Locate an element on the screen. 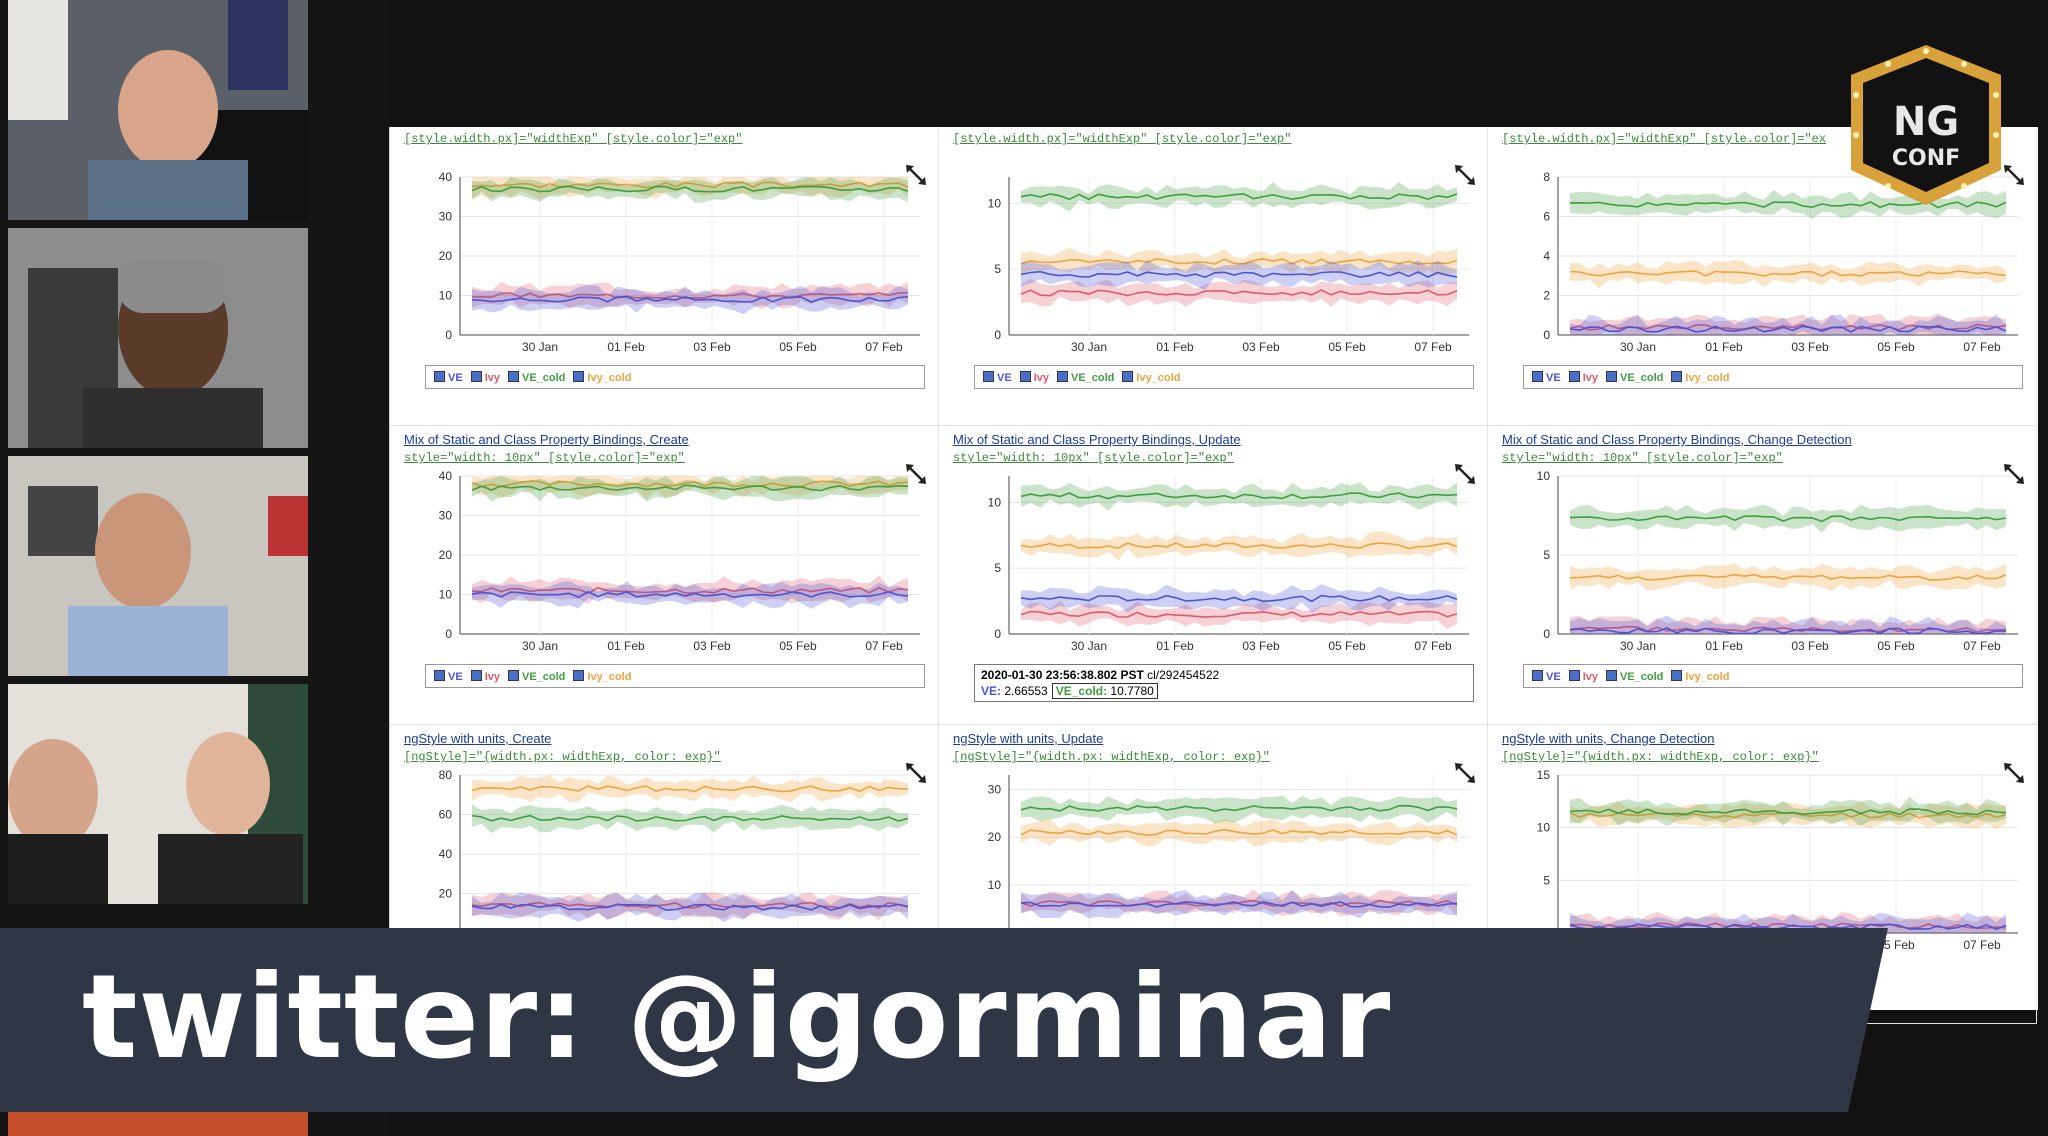  timeseries-chart: 0 2 4 6 8 30 Jan 01 Feb 03 Feb 05 Feb 07 Feb is located at coordinates (1783, 259).